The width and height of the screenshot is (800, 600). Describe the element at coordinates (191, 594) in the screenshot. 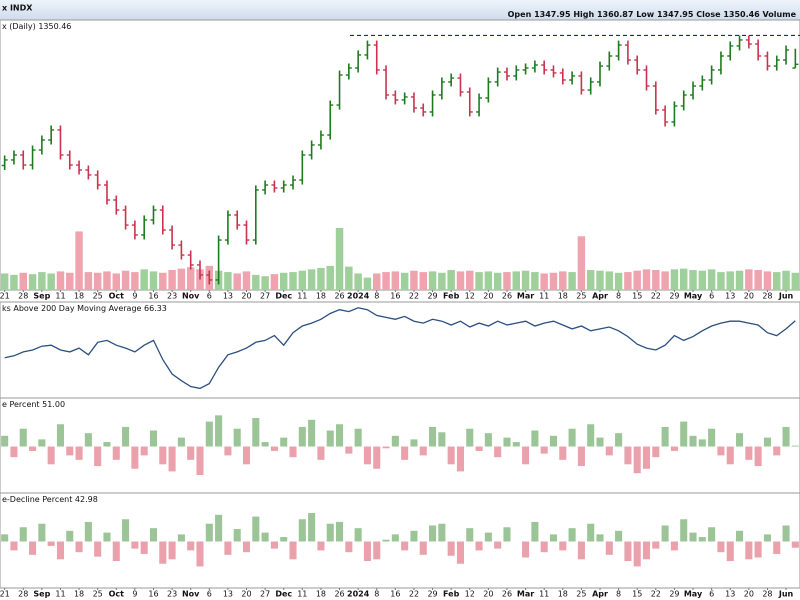

I see `x-tick-label: Nov` at that location.